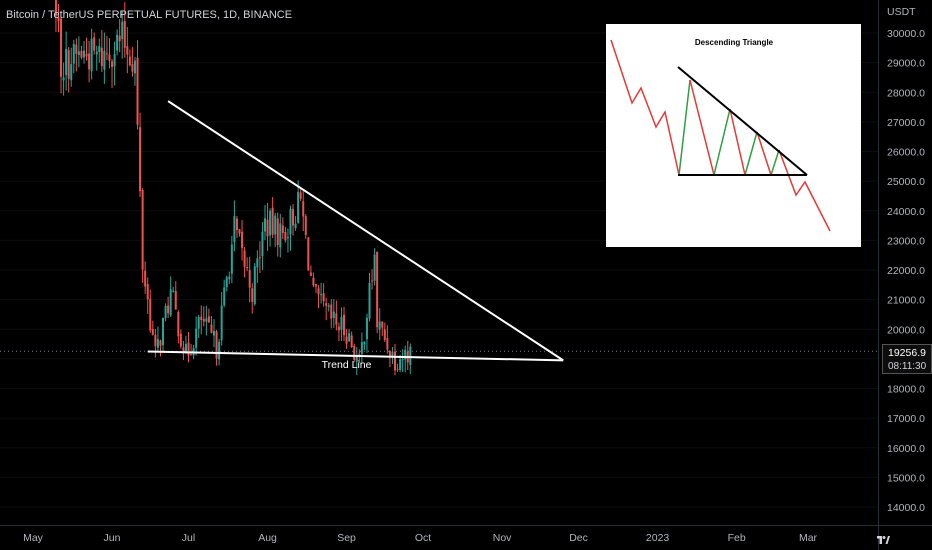 The width and height of the screenshot is (932, 550). What do you see at coordinates (906, 241) in the screenshot?
I see `price-tick-label: 23000.0` at bounding box center [906, 241].